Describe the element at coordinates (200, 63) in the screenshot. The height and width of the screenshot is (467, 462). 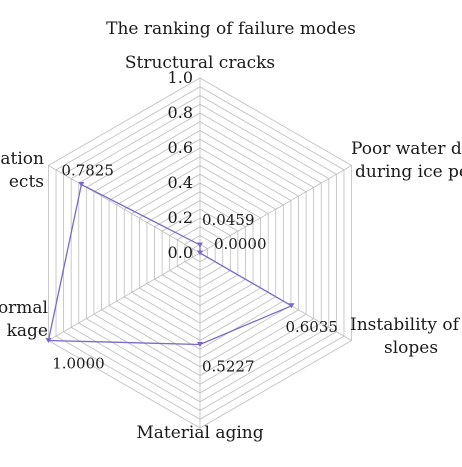
I see `axis-label: Structural cracks` at that location.